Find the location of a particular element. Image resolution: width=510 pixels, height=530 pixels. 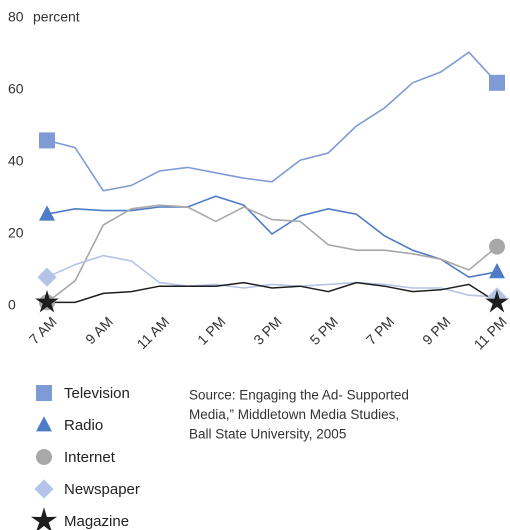

x-tick-label: 11 AM is located at coordinates (153, 332).